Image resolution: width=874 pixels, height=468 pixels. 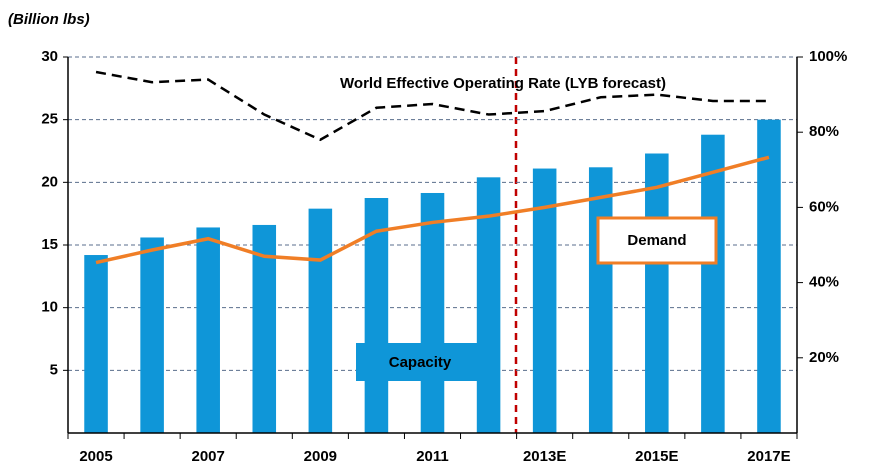 I want to click on x-tick-label: 2005, so click(x=95, y=456).